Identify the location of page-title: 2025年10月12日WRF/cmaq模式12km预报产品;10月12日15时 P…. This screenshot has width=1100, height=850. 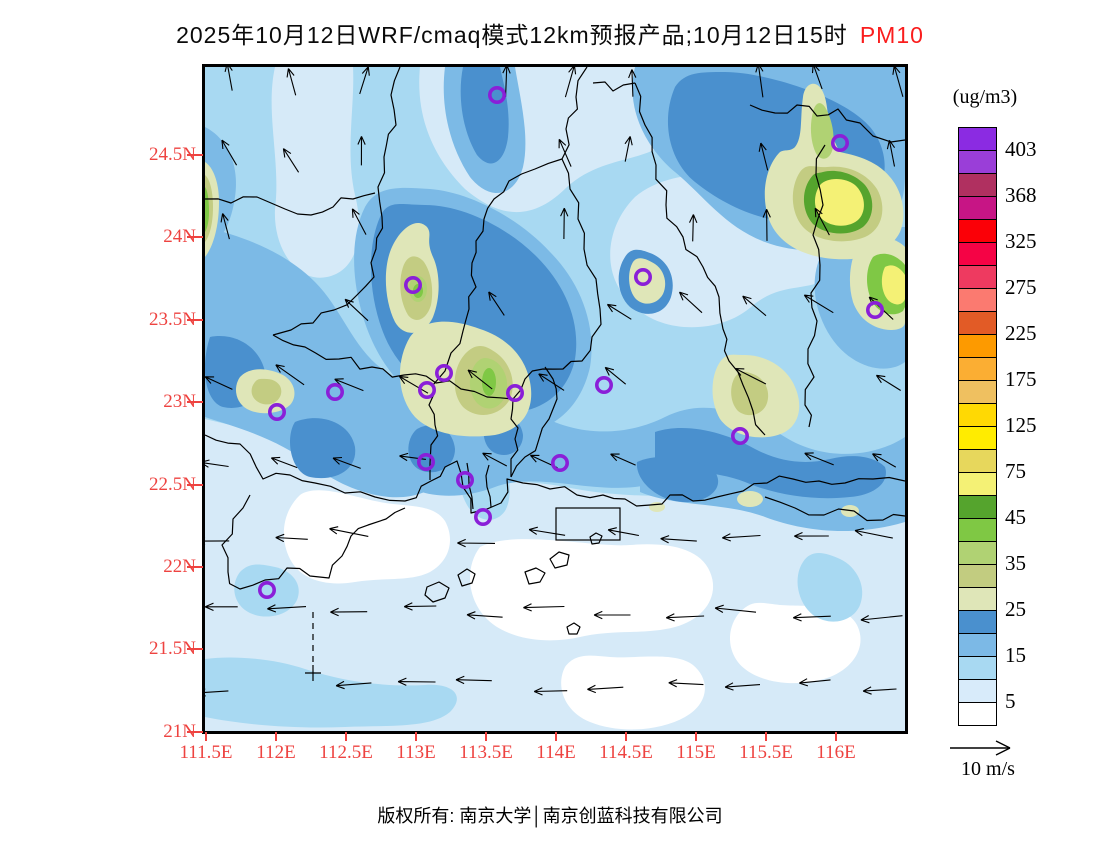
(550, 33).